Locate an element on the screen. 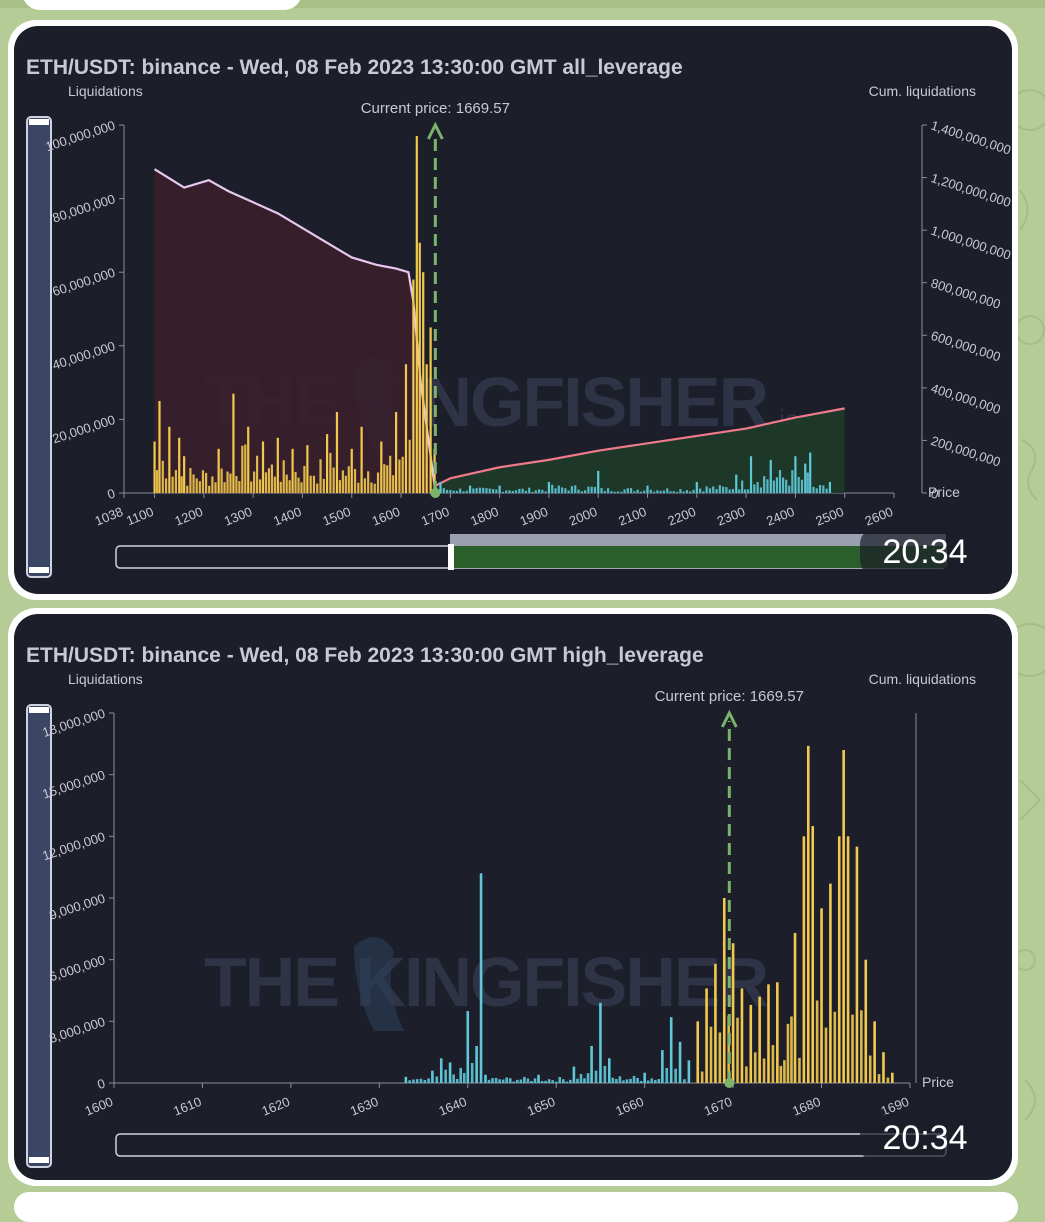  message-time: 20:34 is located at coordinates (925, 1138).